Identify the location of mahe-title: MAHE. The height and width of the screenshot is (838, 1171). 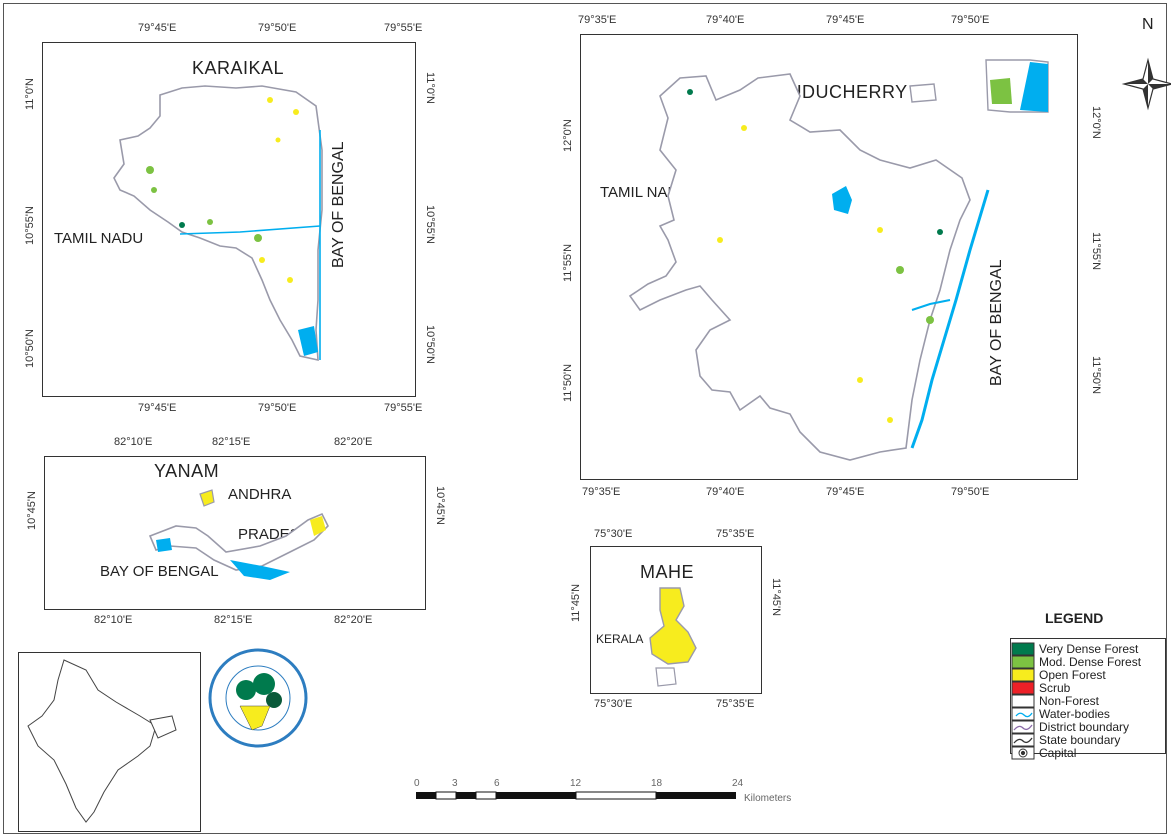
(667, 572).